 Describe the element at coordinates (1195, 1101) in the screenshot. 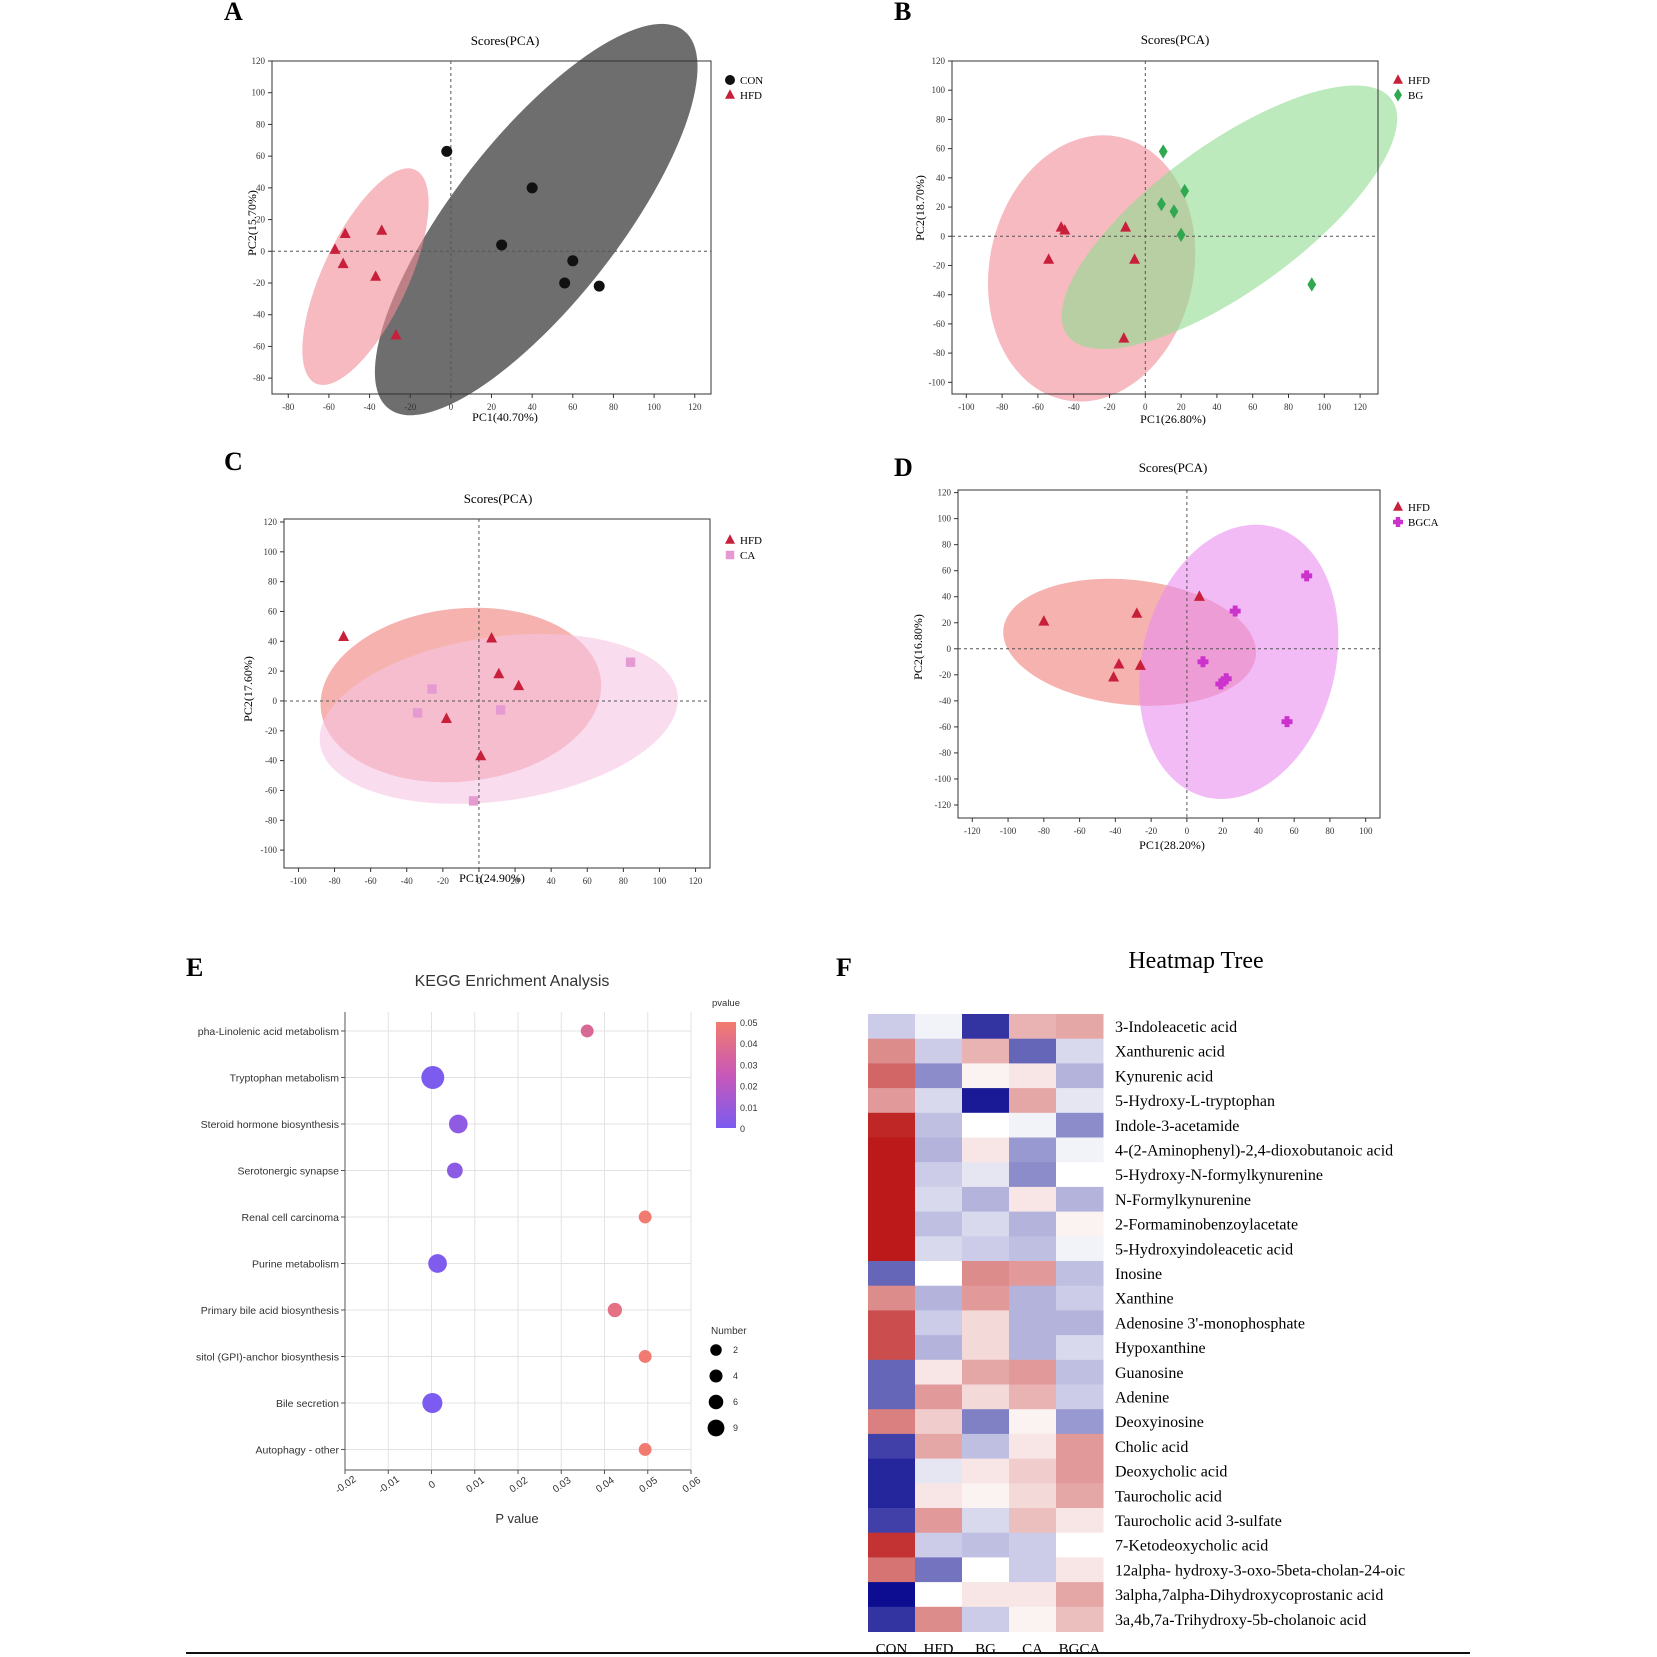

I see `heatmap-row-label: 5-Hydroxy-L-tryptophan` at that location.